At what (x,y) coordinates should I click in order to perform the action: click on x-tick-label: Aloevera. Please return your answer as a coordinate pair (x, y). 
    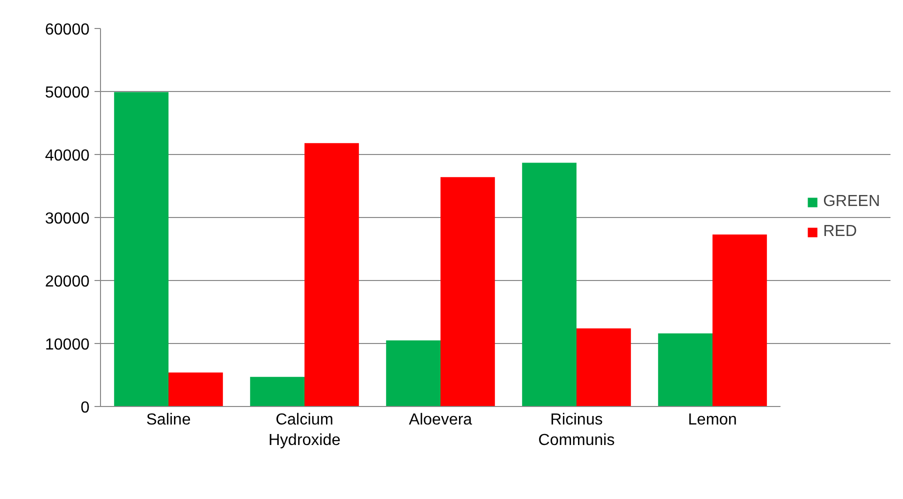
    Looking at the image, I should click on (440, 420).